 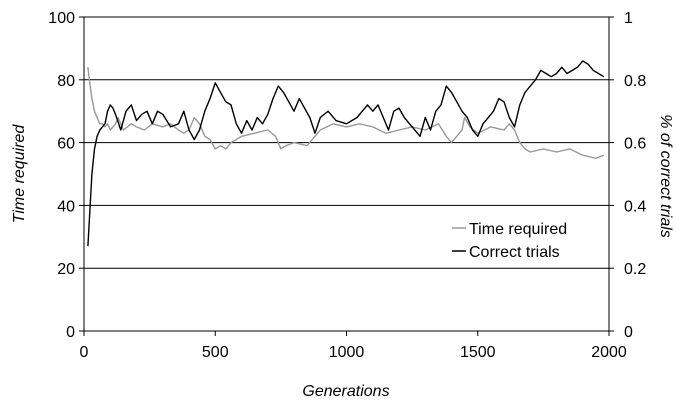 I want to click on left-tick-label-40: 40, so click(x=66, y=206).